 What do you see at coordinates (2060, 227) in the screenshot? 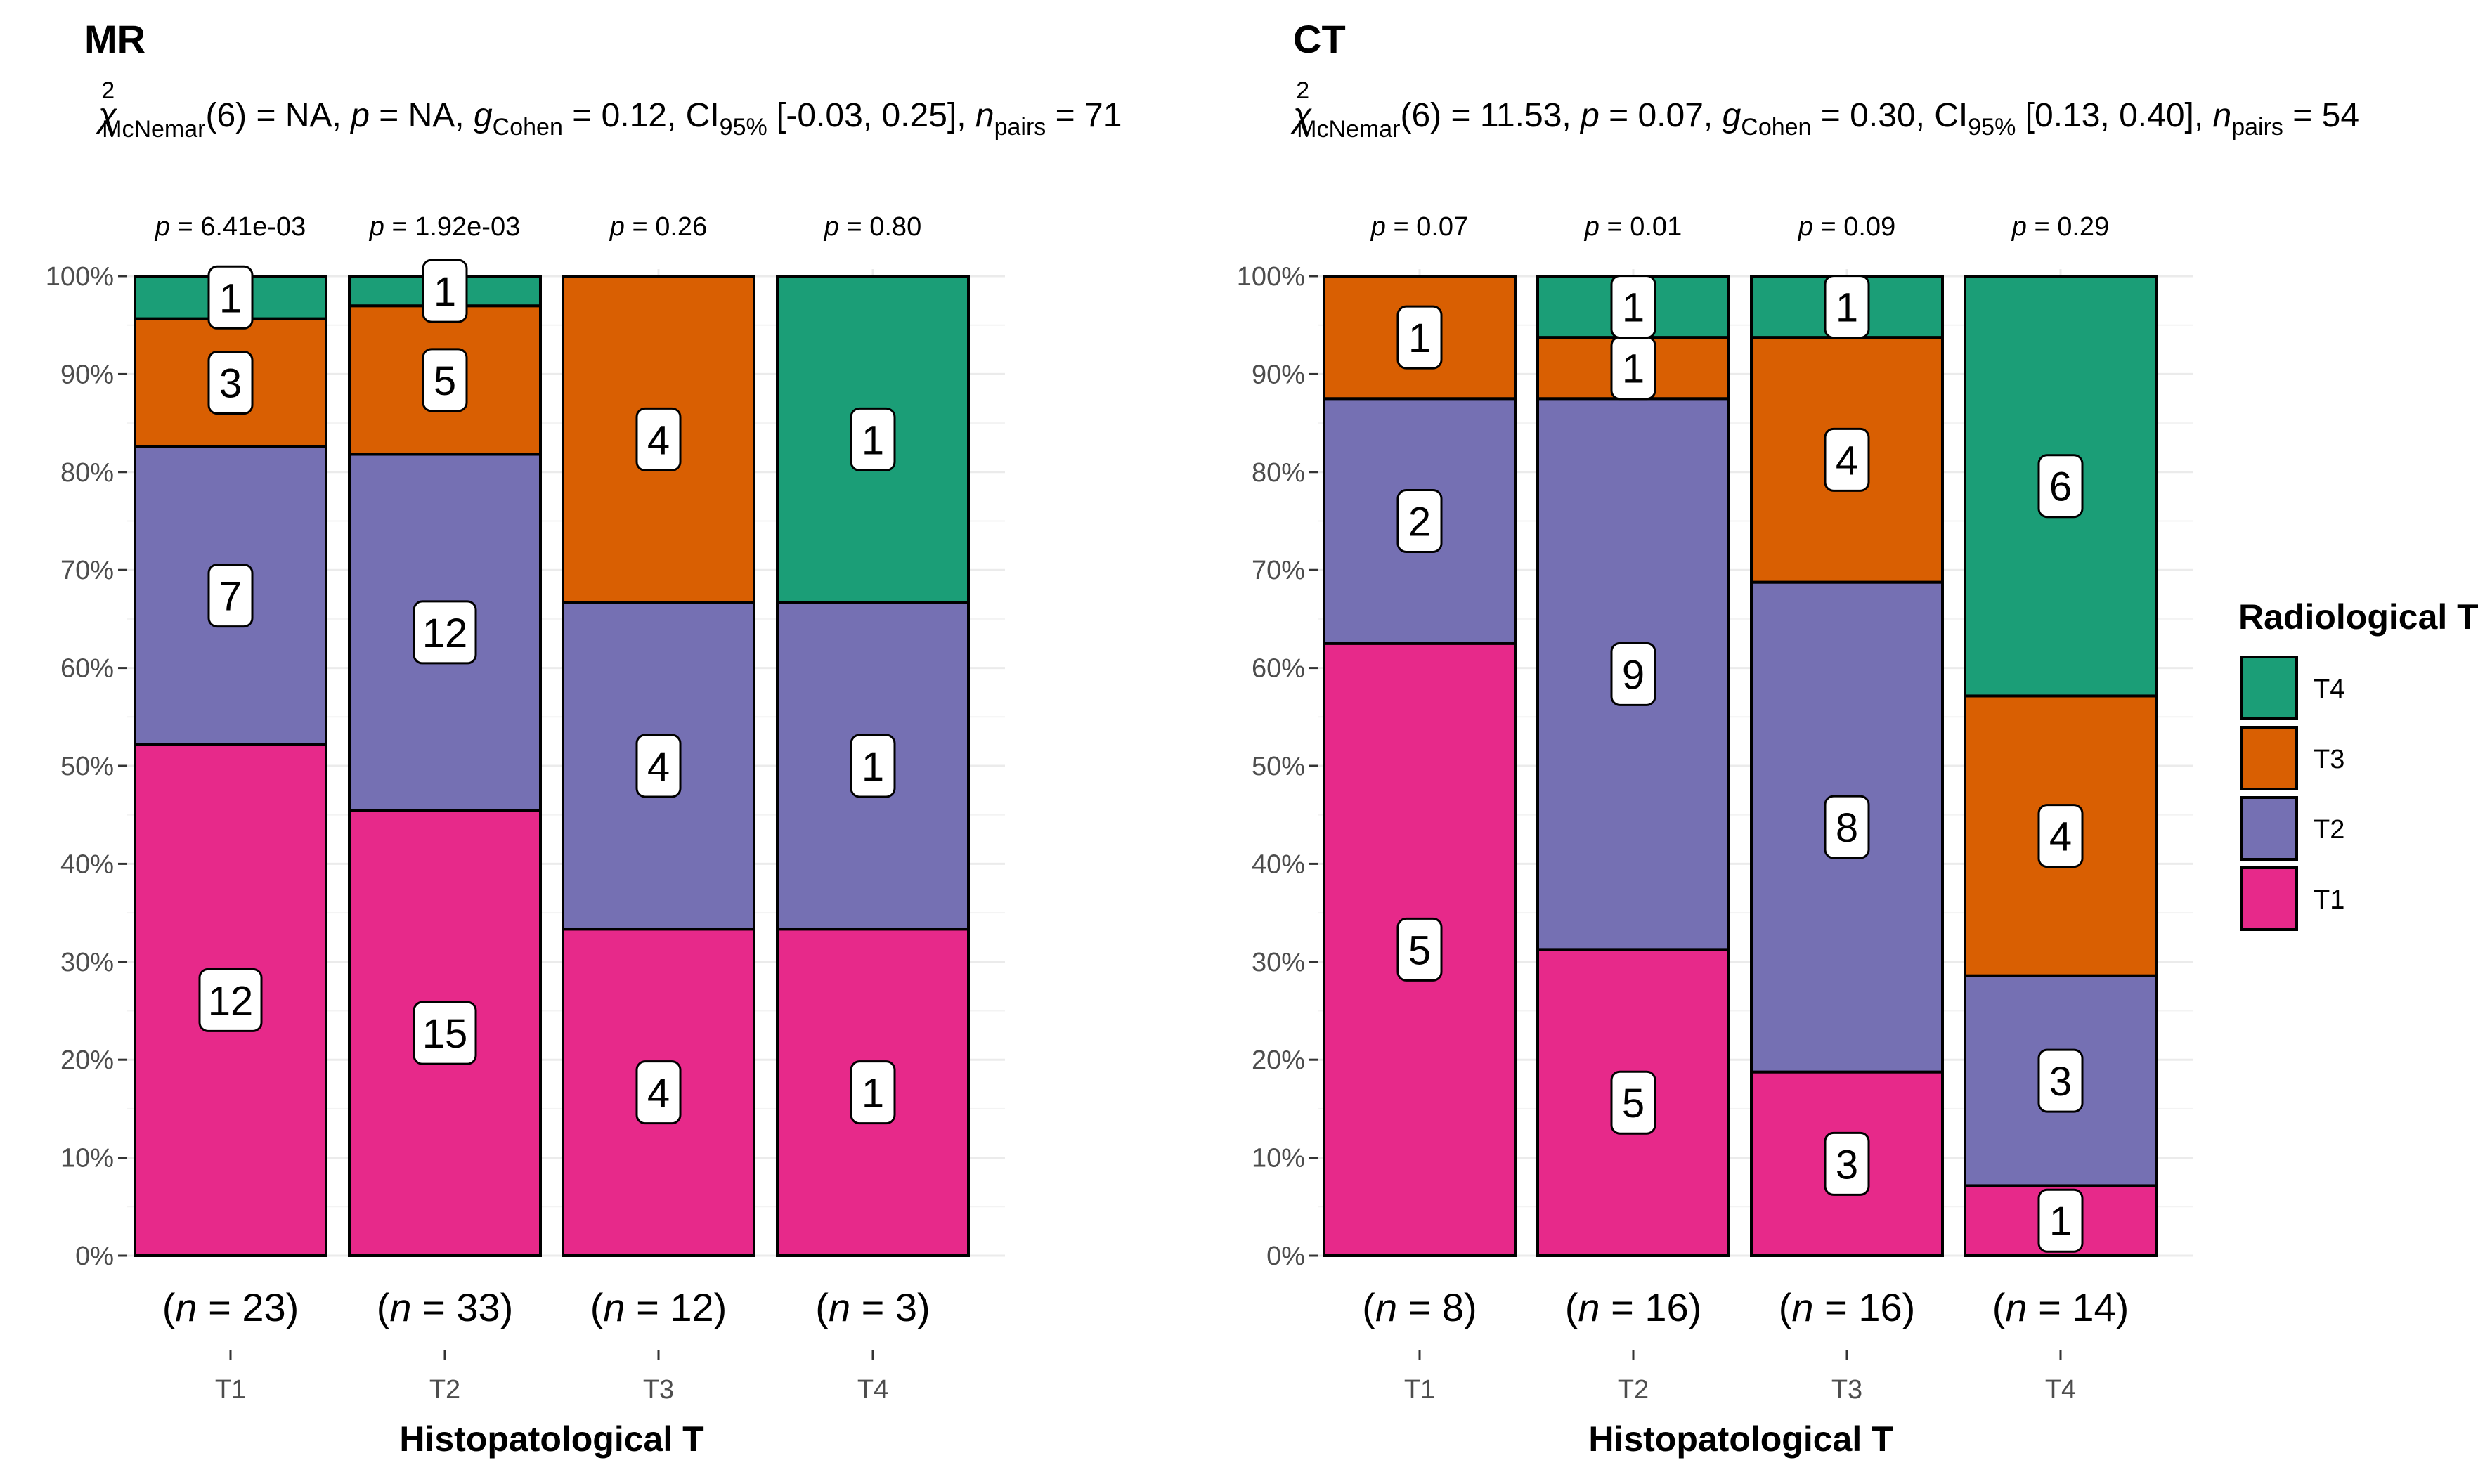
I see `p-value-label: p = 0.29` at bounding box center [2060, 227].